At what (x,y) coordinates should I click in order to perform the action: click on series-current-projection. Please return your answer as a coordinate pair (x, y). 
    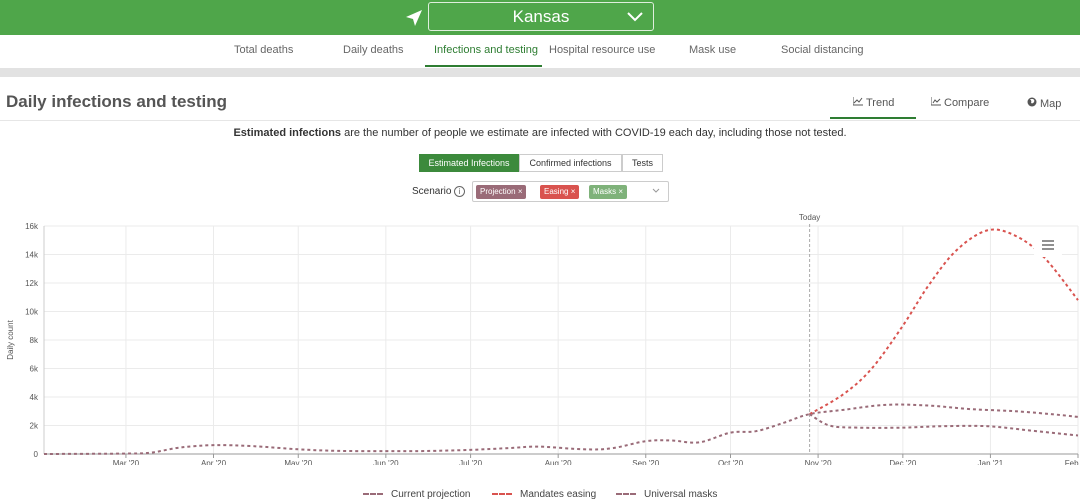
    Looking at the image, I should click on (561, 429).